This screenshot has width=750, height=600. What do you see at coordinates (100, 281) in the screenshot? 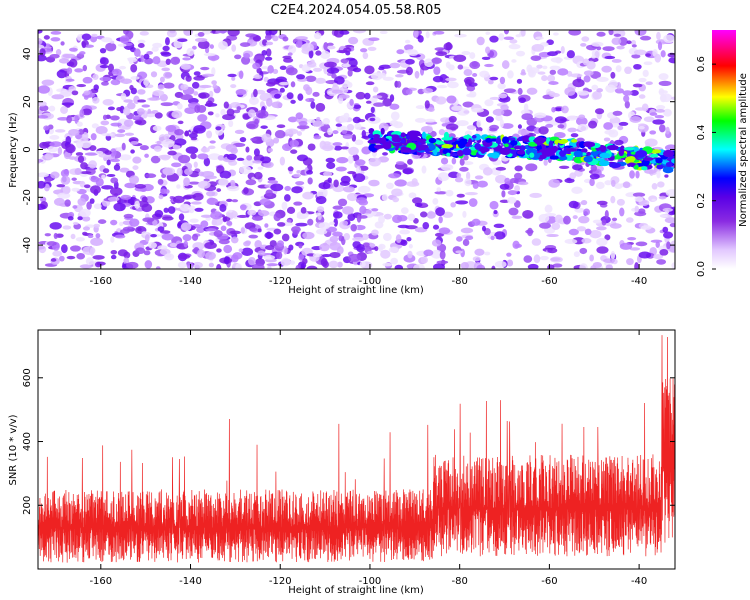
I see `heatmap-x-tick-label: -160` at bounding box center [100, 281].